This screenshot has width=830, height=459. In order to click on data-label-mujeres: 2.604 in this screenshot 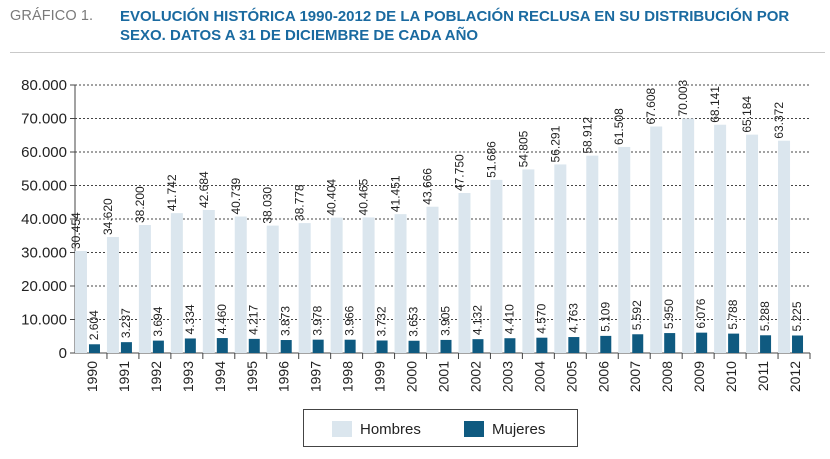, I will do `click(94, 325)`.